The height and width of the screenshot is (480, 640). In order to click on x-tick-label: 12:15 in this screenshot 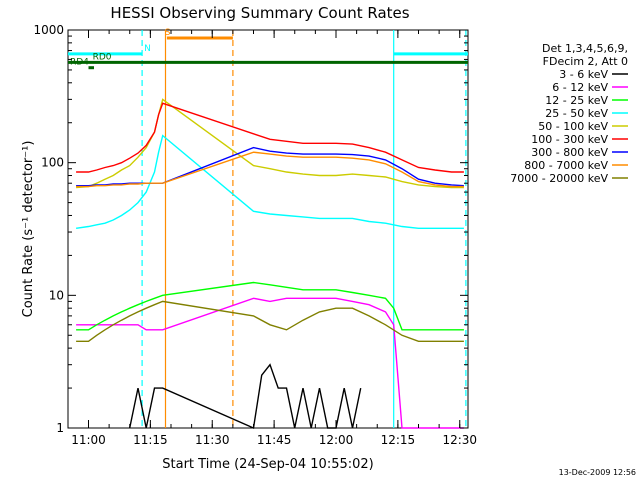, I will do `click(398, 440)`.